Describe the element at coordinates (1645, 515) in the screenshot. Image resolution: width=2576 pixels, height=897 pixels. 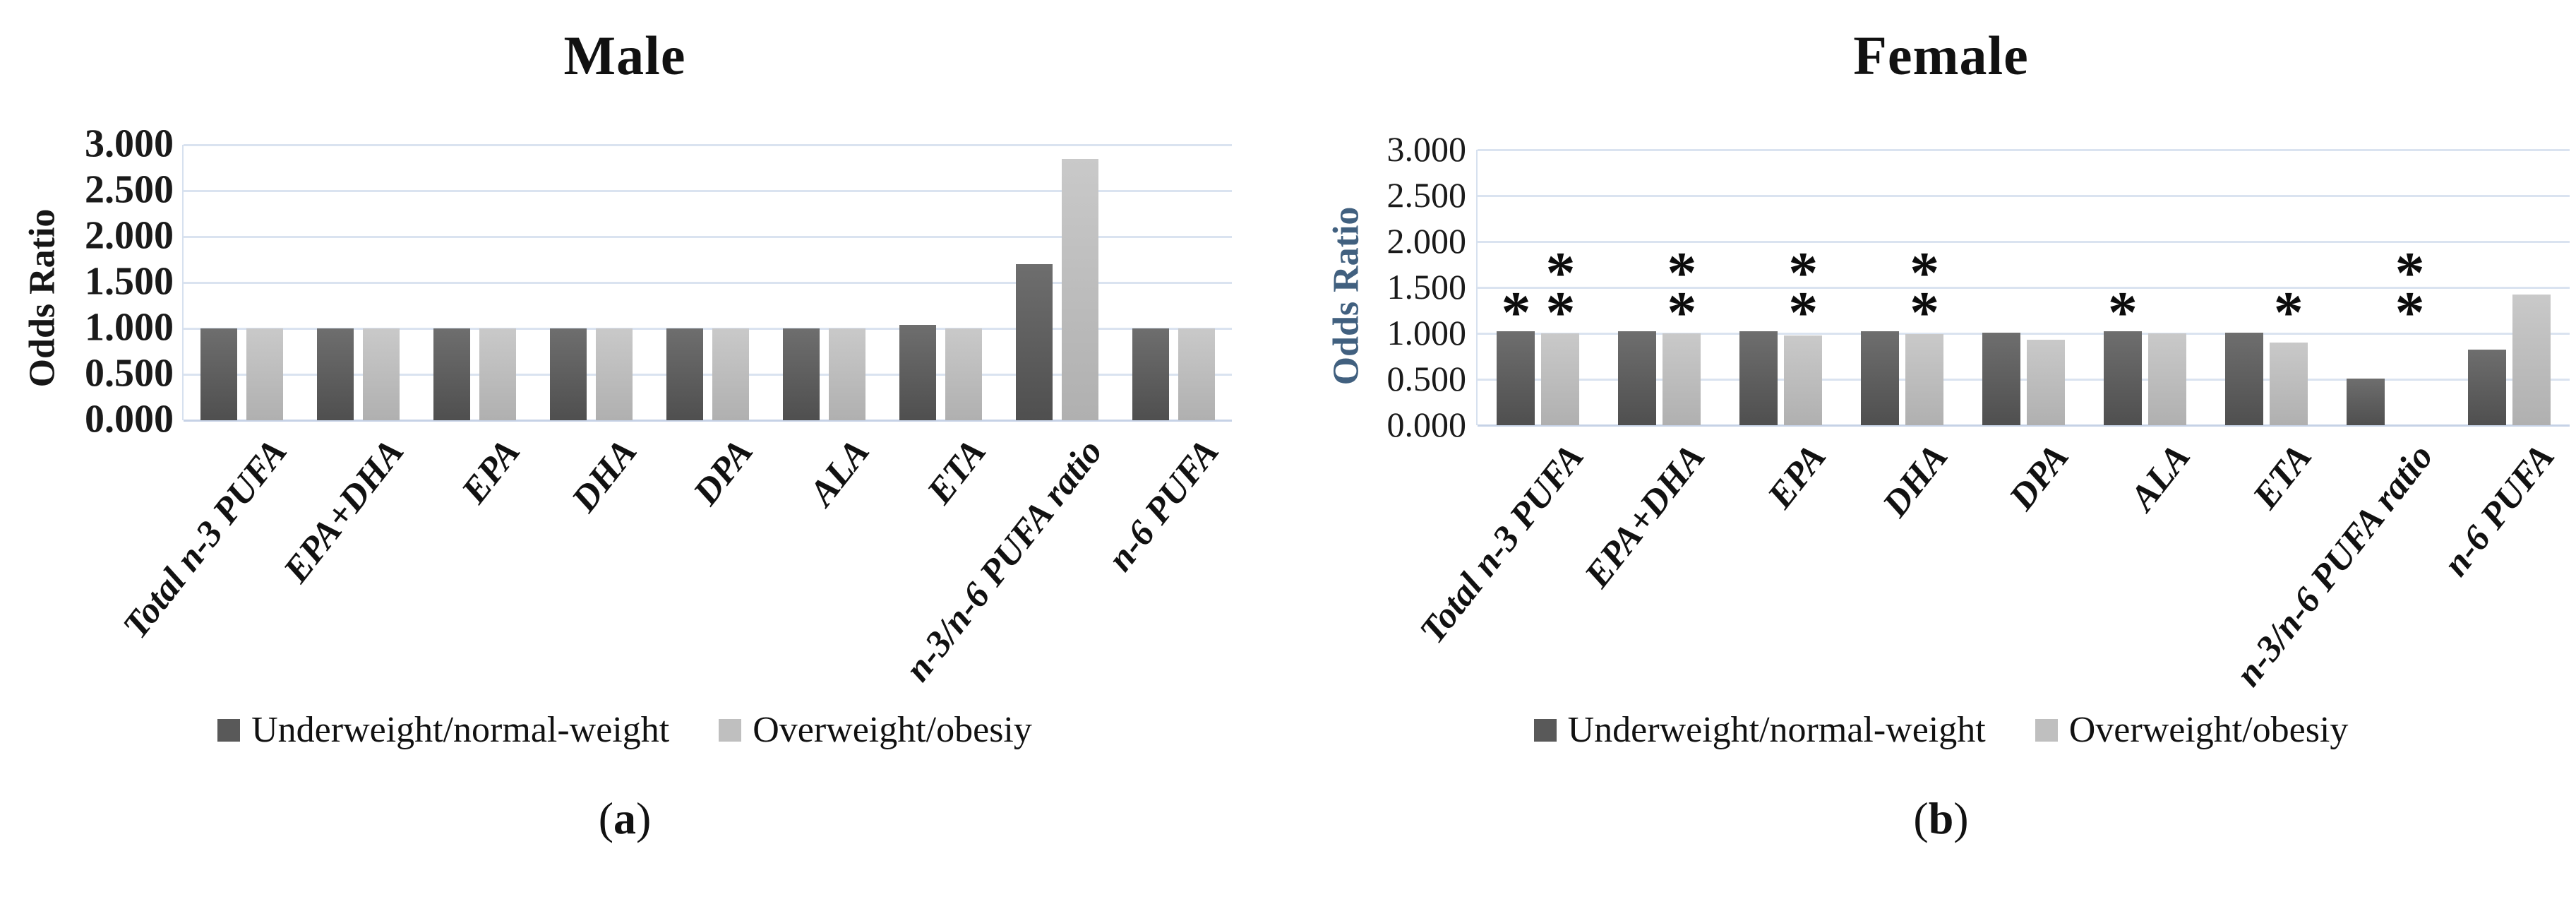
I see `x-axis-label: EPA+DHA` at that location.